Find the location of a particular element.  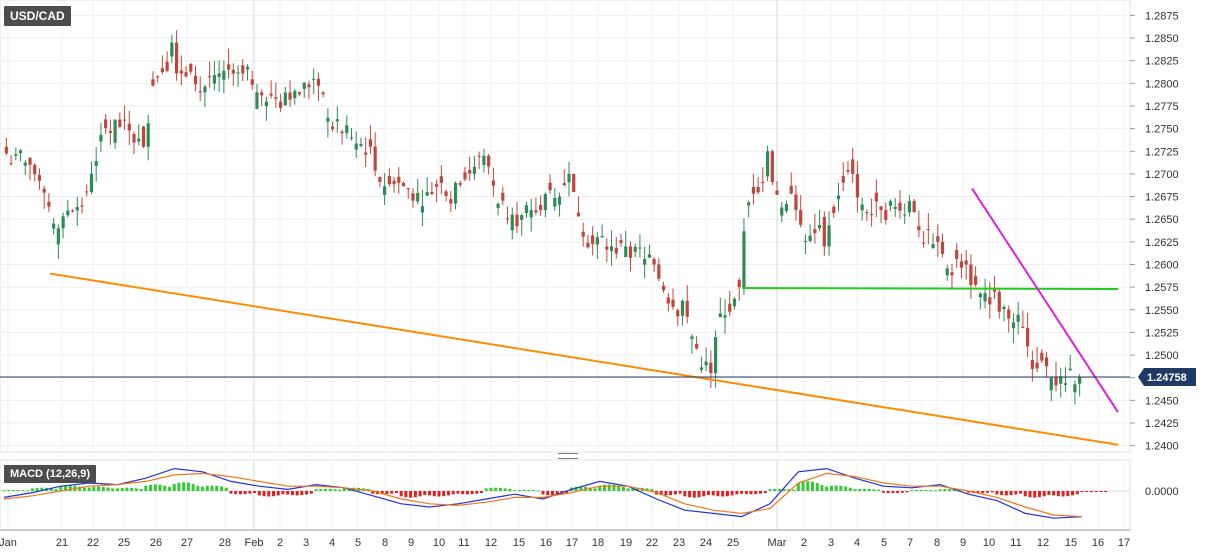

pane-resize-handle is located at coordinates (568, 456).